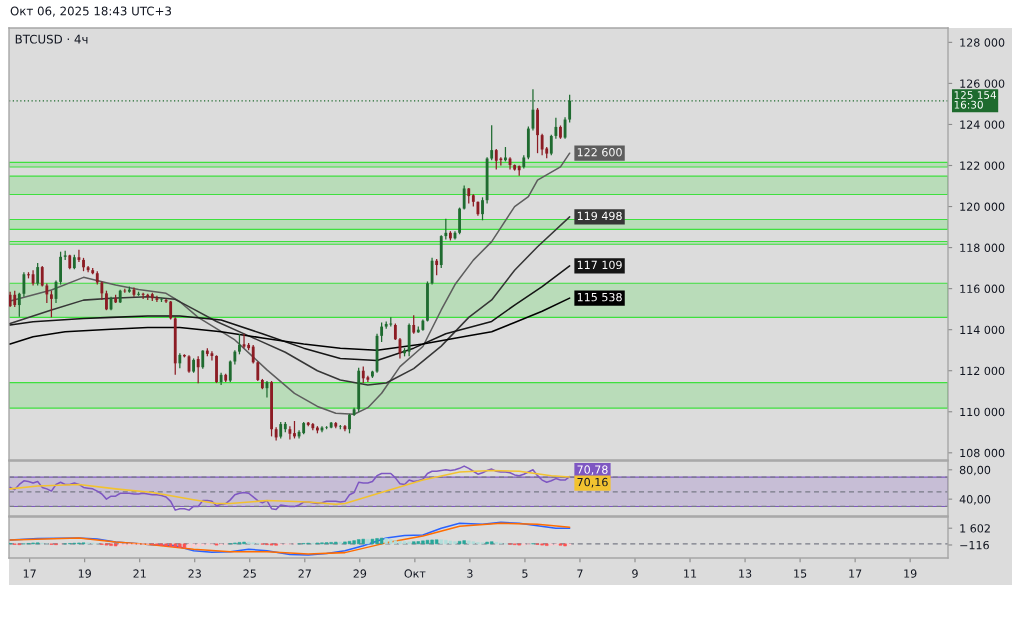 This screenshot has height=640, width=1024. I want to click on y-tick-label: 116 000, so click(982, 289).